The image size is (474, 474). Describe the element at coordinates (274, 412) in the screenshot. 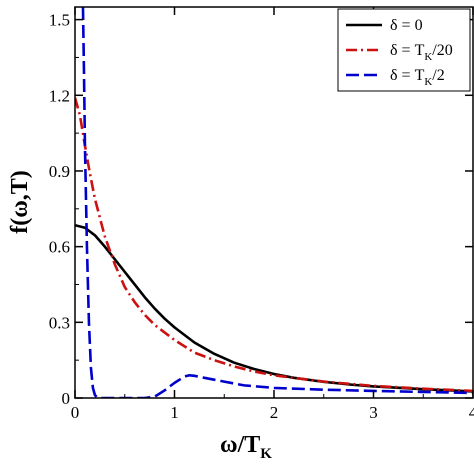

I see `x-tick-label: 2` at that location.